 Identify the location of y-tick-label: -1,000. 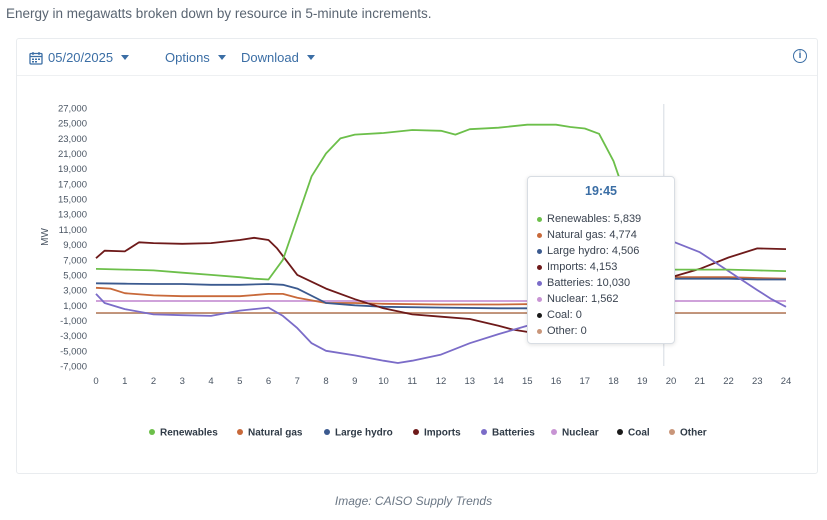
(73, 321).